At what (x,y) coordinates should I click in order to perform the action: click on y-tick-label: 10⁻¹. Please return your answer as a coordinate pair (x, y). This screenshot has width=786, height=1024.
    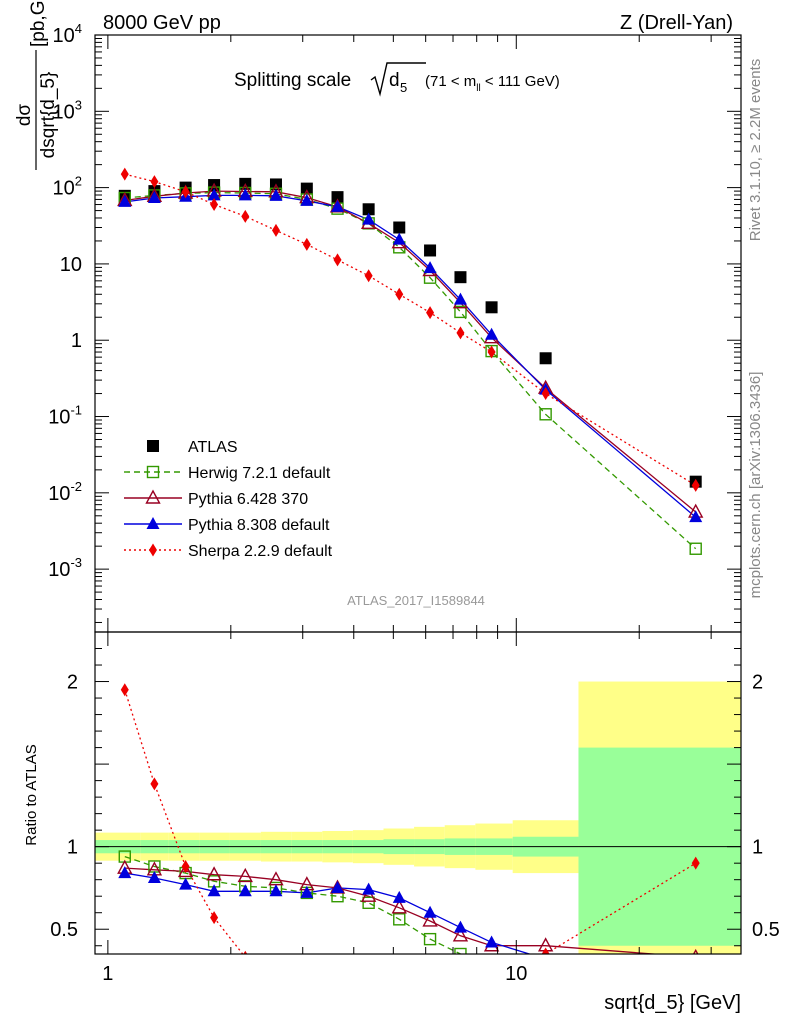
    Looking at the image, I should click on (65, 416).